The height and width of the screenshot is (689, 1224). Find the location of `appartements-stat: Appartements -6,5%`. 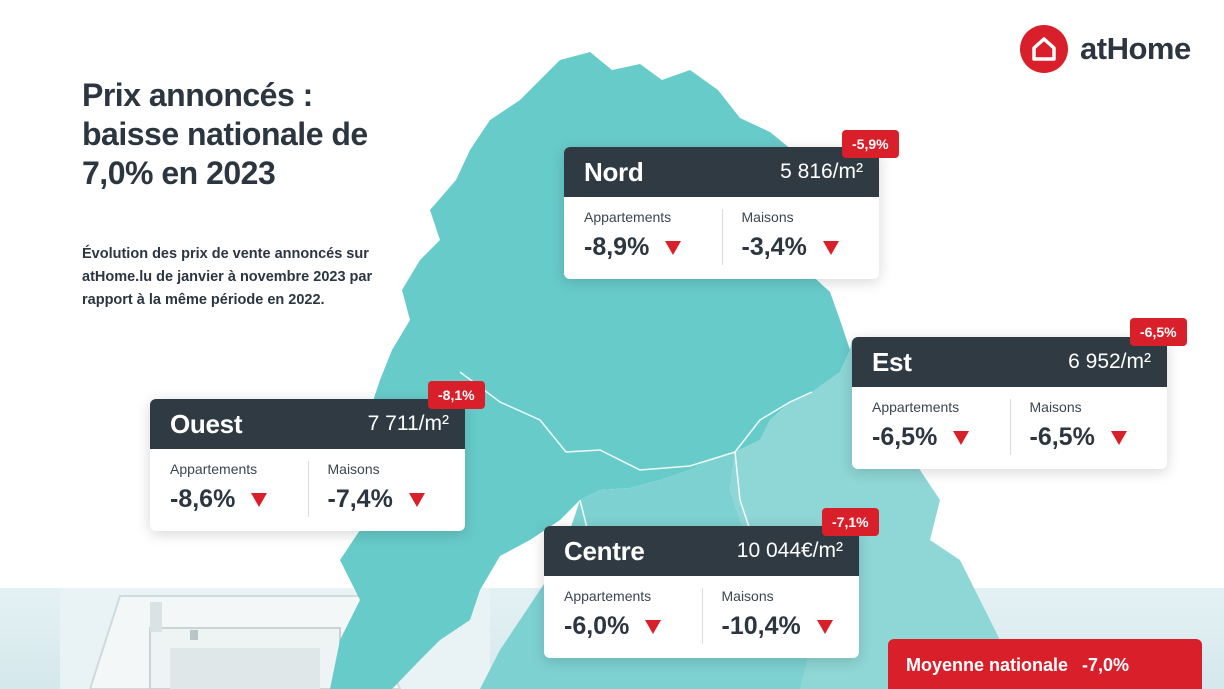

appartements-stat: Appartements -6,5% is located at coordinates (931, 428).